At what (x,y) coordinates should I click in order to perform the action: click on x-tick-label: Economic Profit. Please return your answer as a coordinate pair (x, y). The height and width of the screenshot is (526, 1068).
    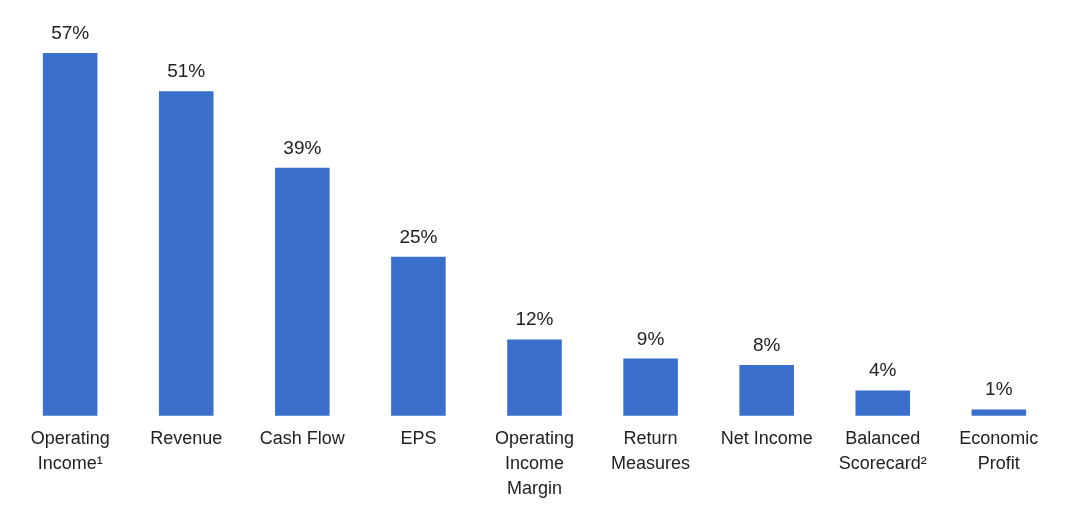
    Looking at the image, I should click on (999, 450).